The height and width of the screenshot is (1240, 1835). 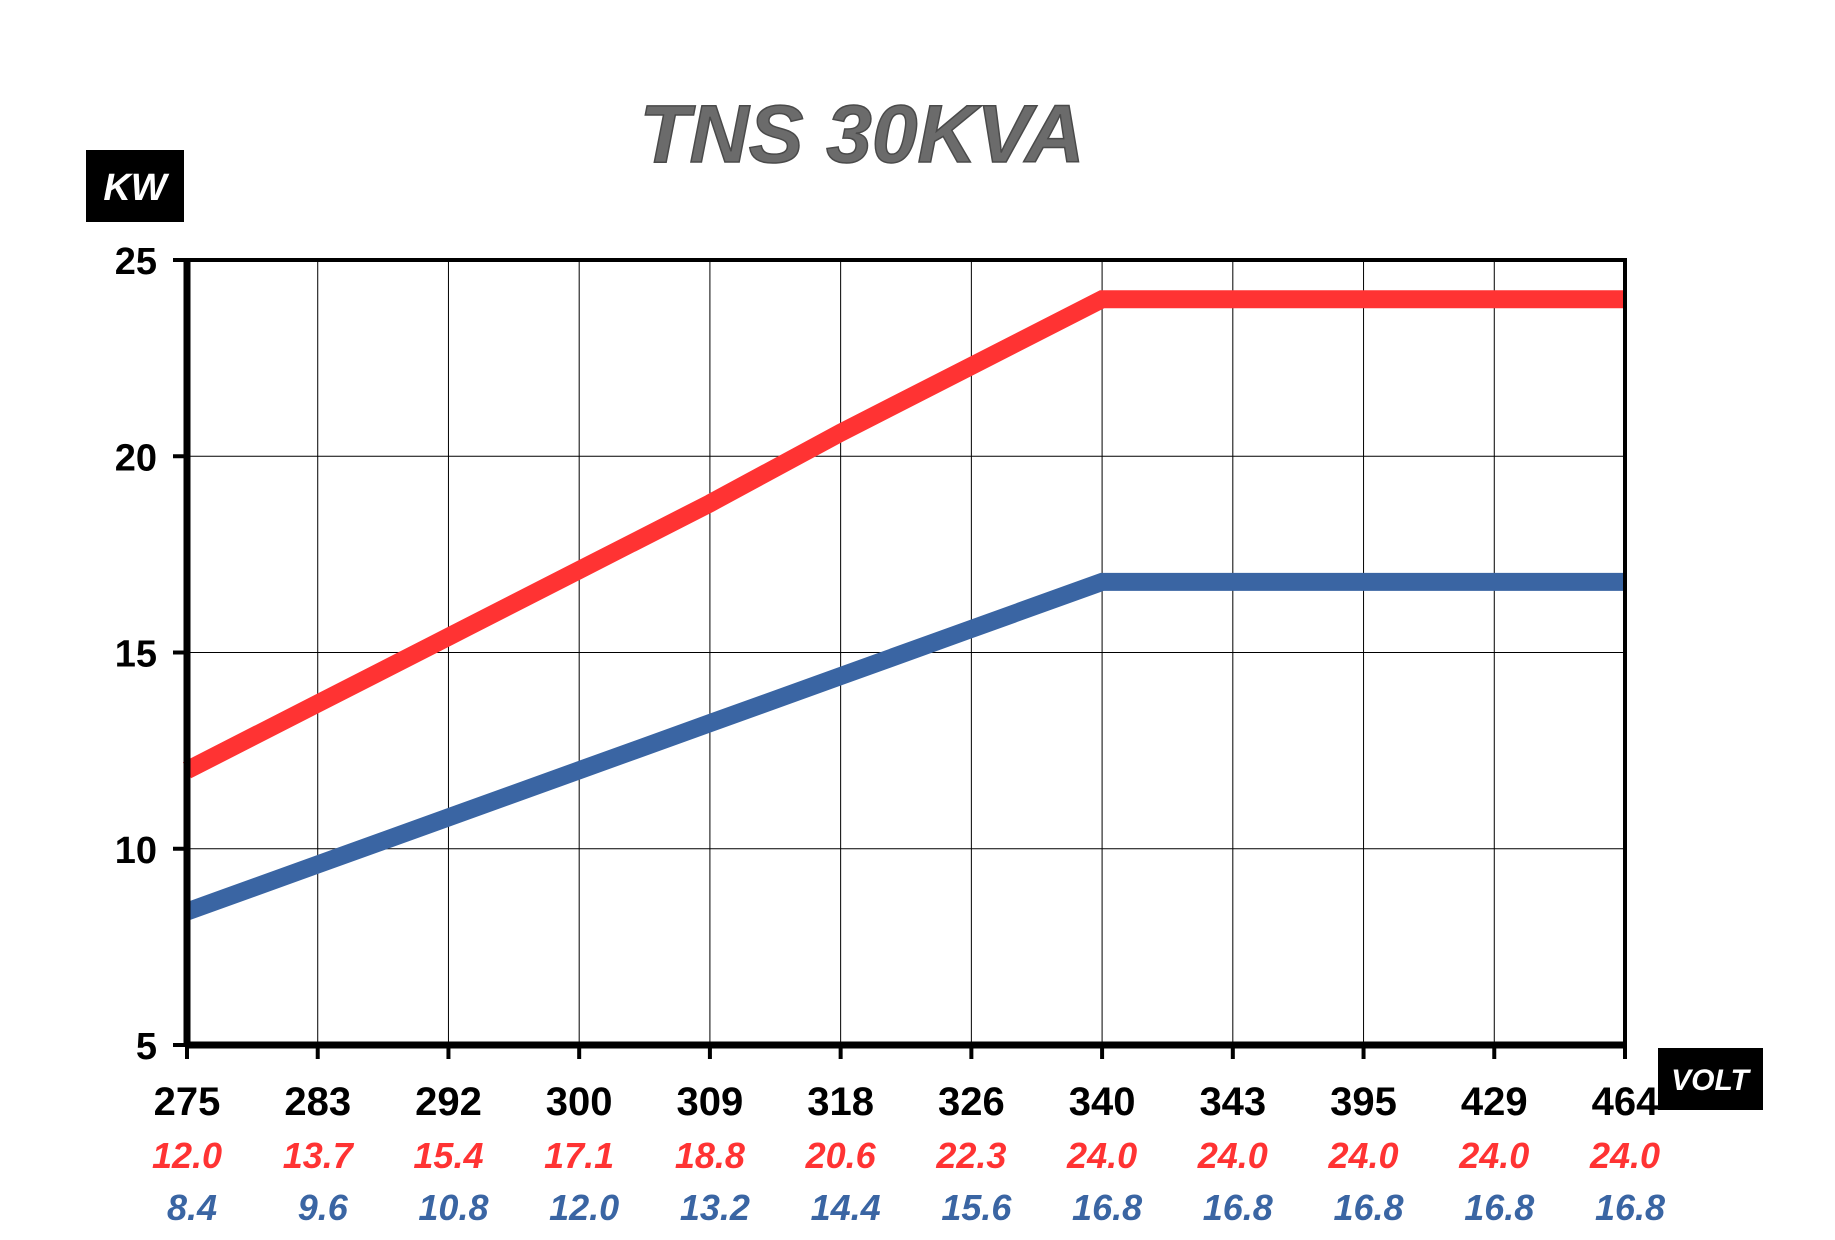 What do you see at coordinates (1232, 1102) in the screenshot?
I see `x-tick-label: 343` at bounding box center [1232, 1102].